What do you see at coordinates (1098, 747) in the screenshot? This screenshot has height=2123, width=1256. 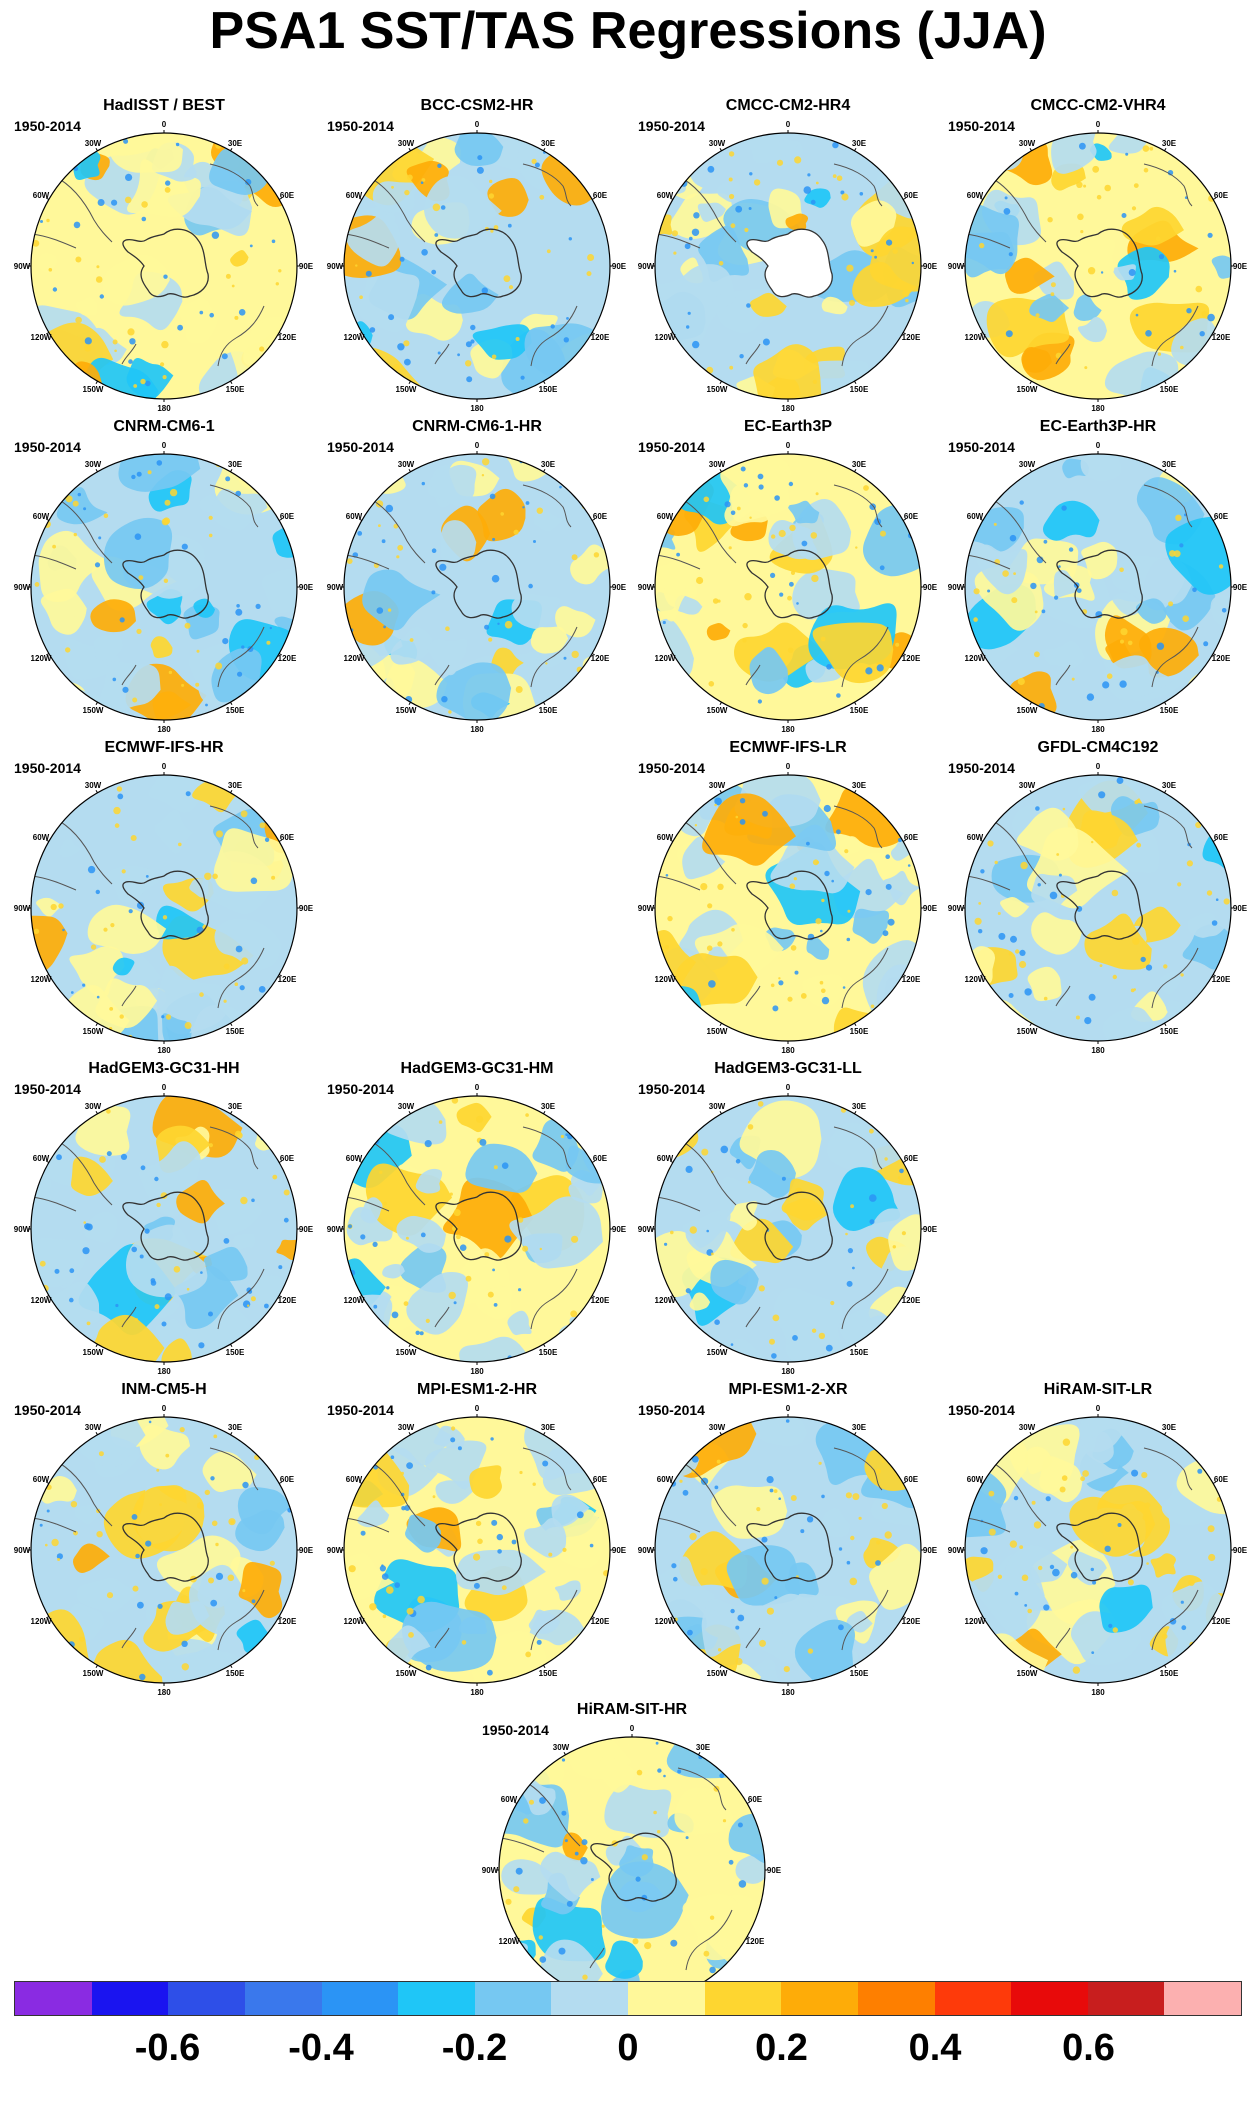 I see `panel-title: GFDL-CM4C192` at bounding box center [1098, 747].